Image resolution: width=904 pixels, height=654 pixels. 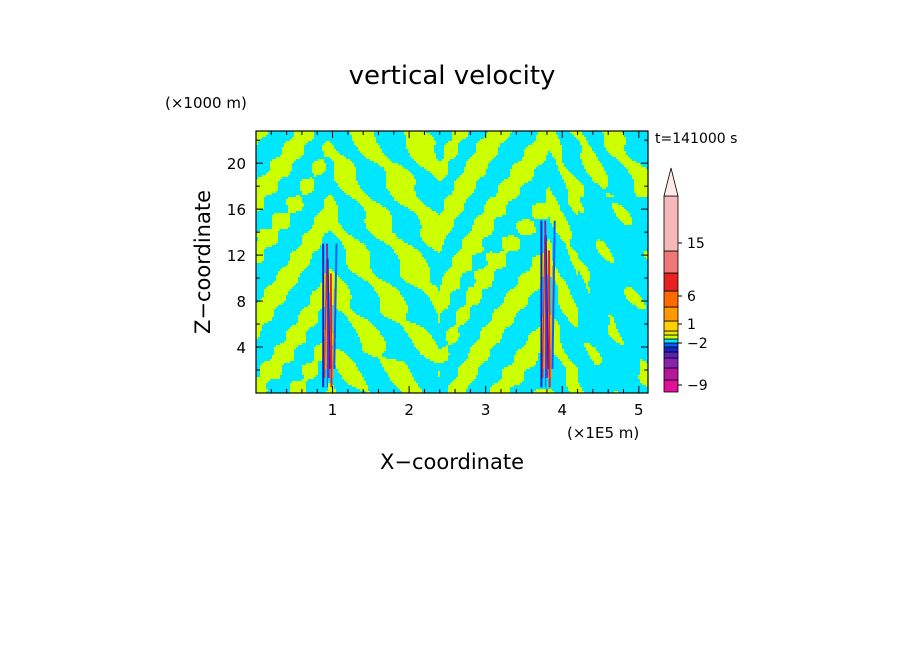 I want to click on x-axis-label: X−coordinate, so click(x=452, y=462).